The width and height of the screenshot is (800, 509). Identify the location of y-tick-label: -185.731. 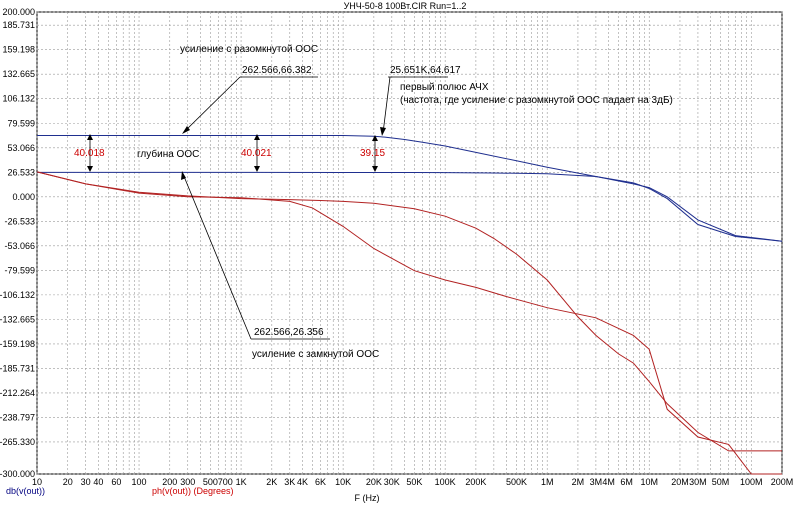
(17, 368).